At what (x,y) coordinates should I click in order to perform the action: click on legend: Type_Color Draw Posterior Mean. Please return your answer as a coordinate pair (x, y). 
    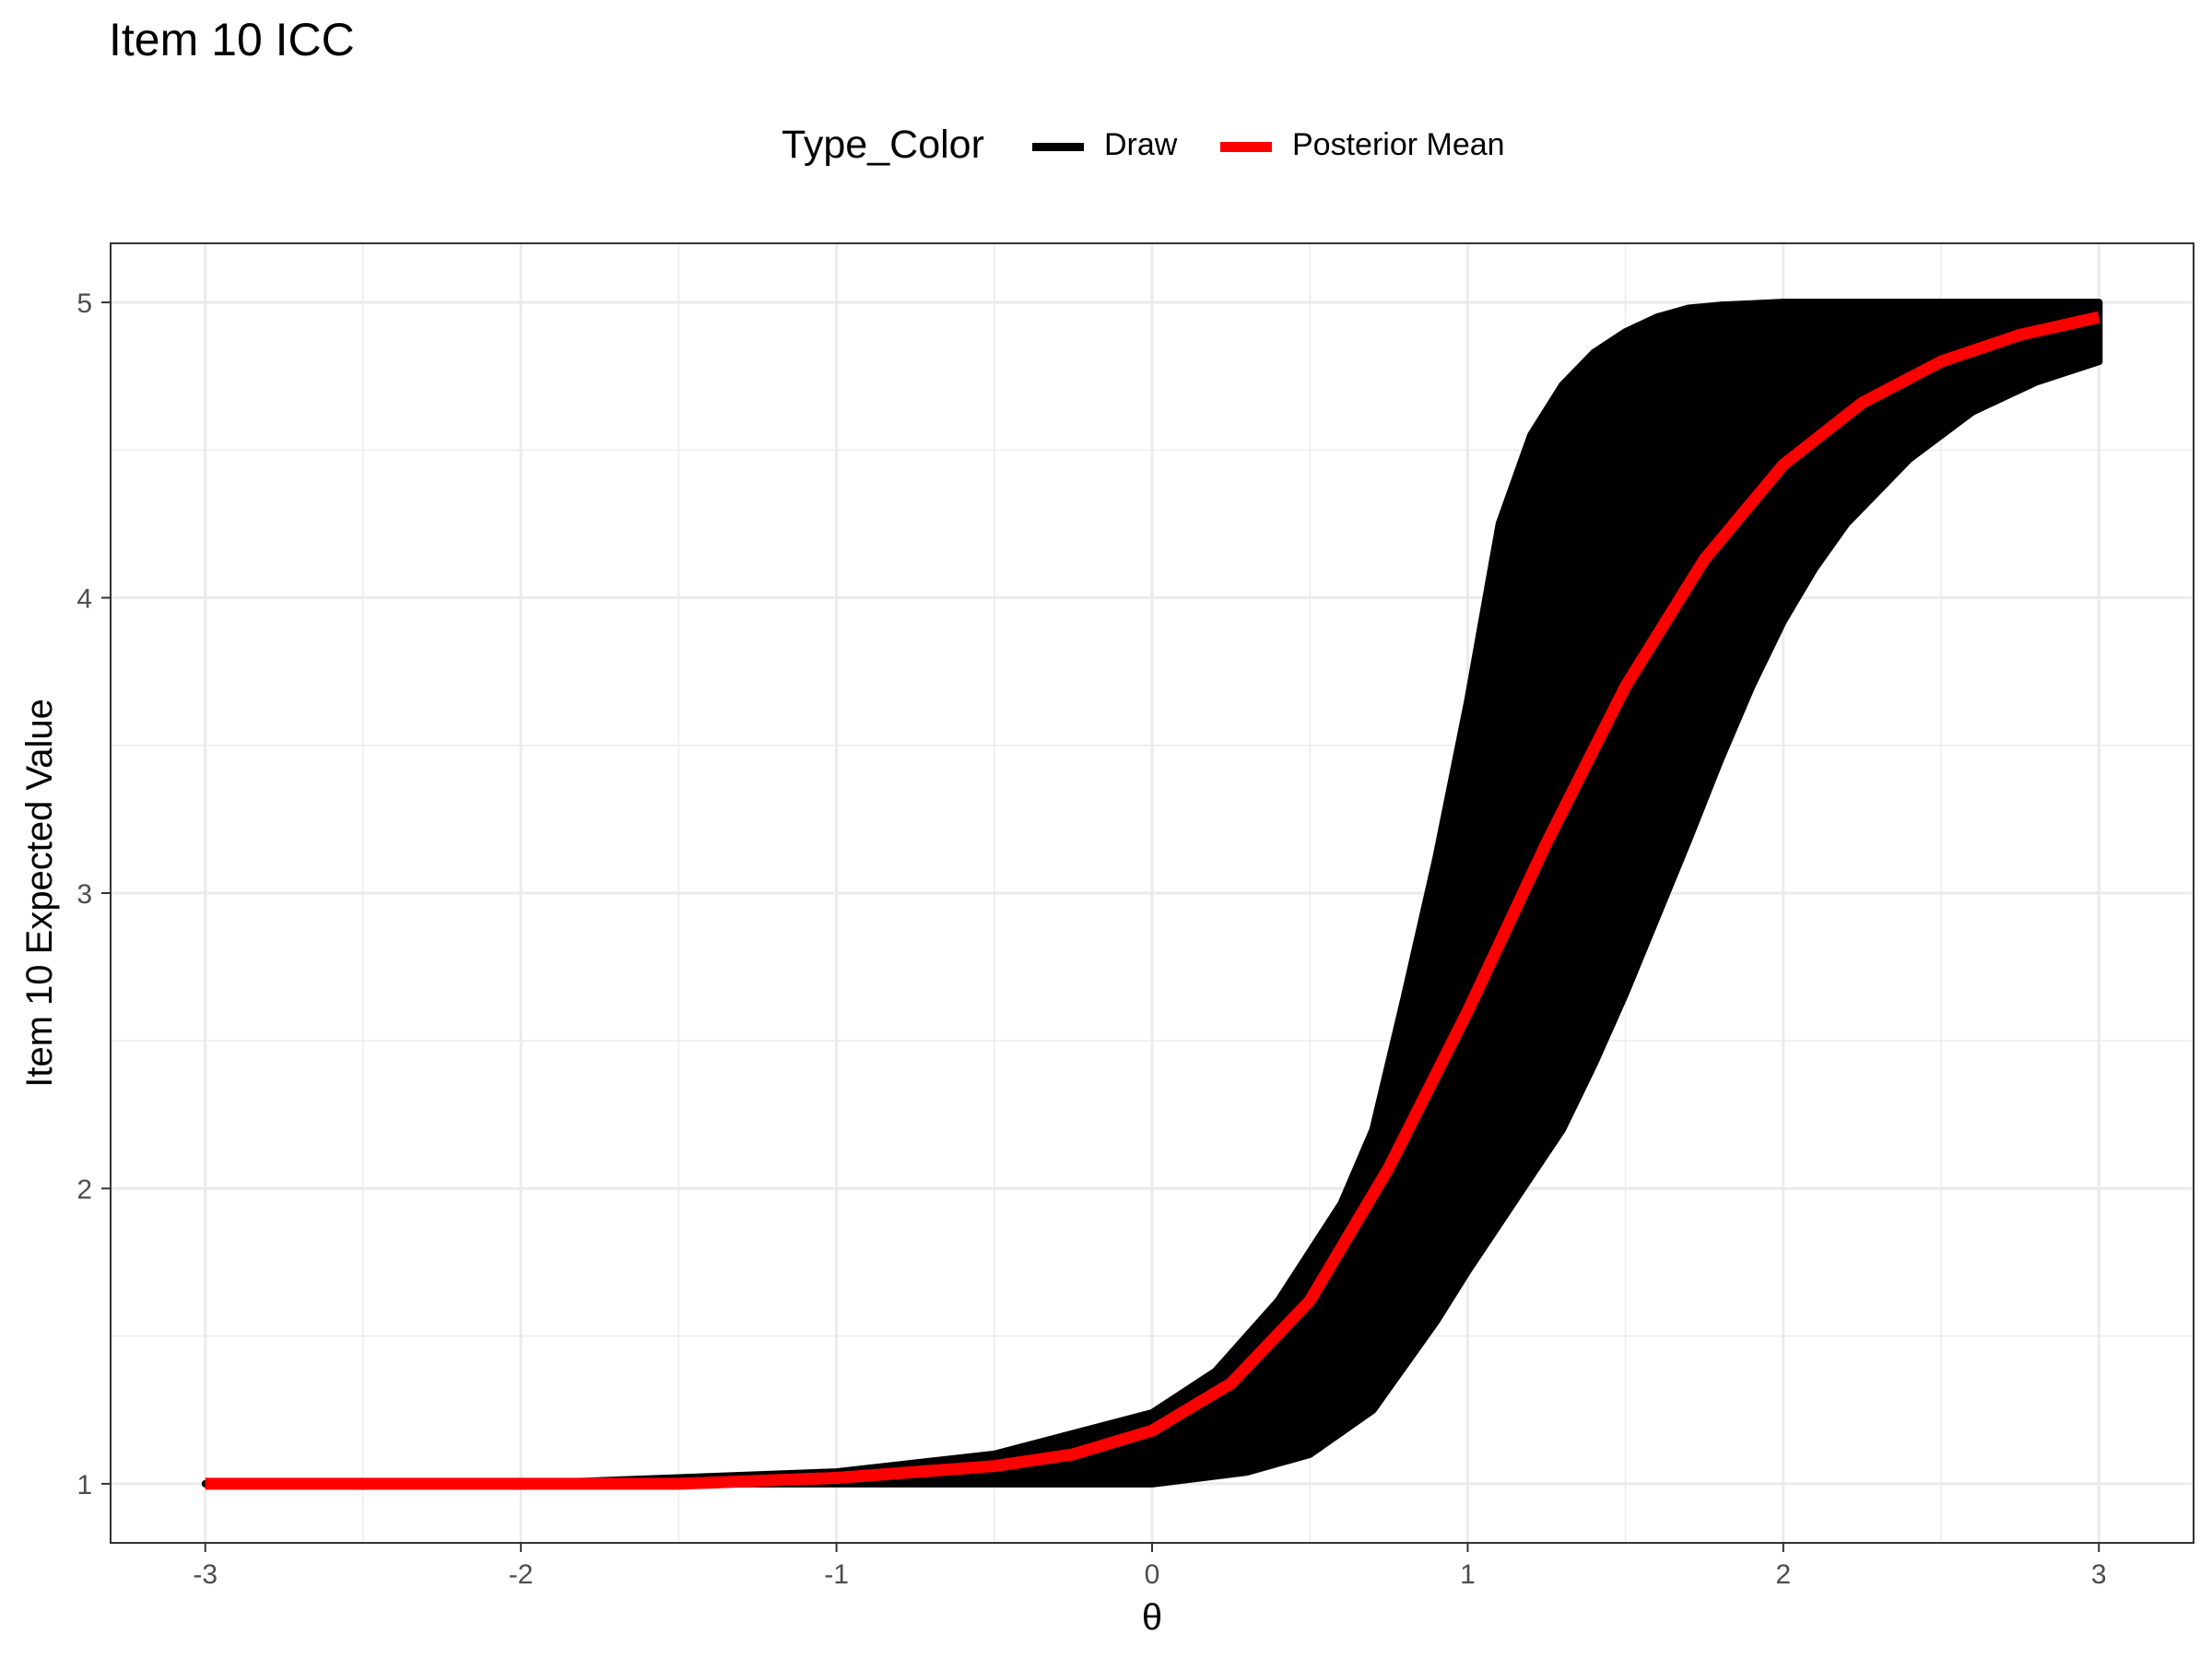
    Looking at the image, I should click on (1106, 145).